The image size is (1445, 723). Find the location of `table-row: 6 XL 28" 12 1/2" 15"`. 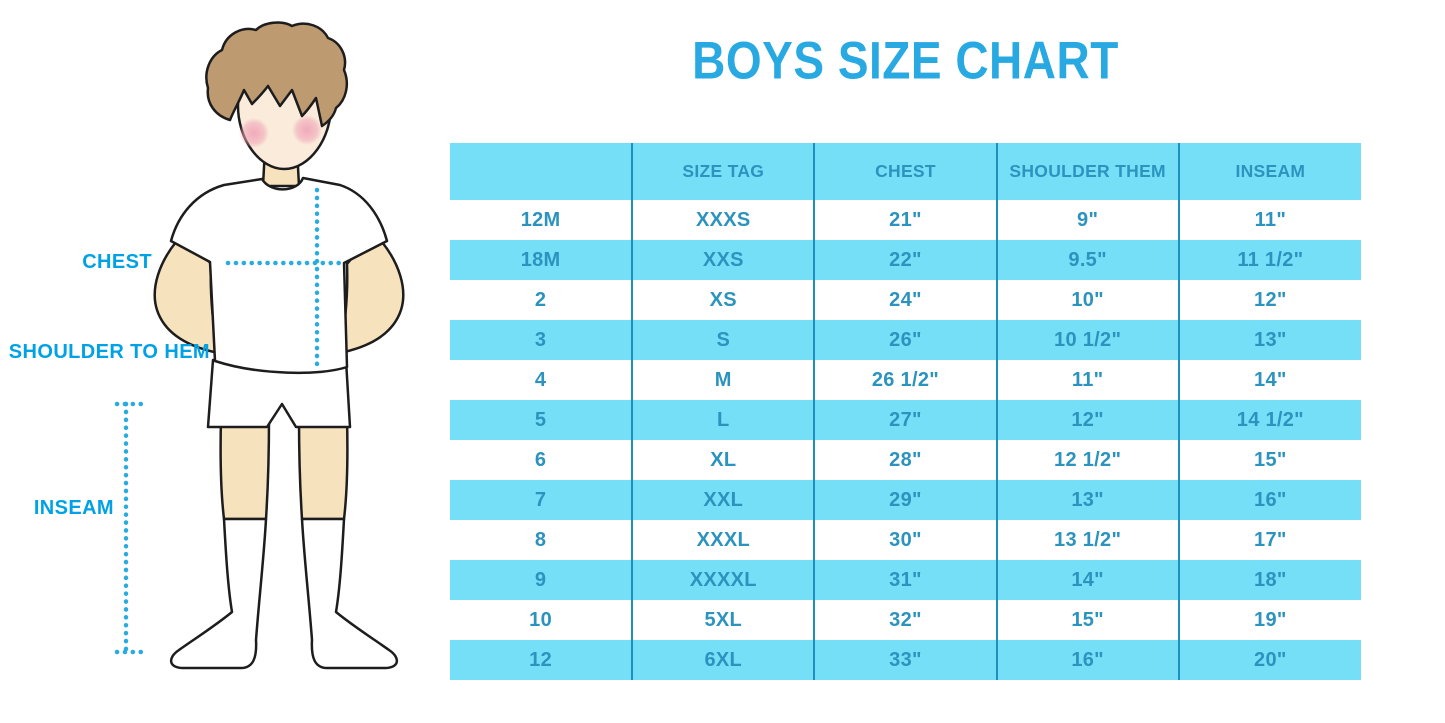

table-row: 6 XL 28" 12 1/2" 15" is located at coordinates (905, 460).